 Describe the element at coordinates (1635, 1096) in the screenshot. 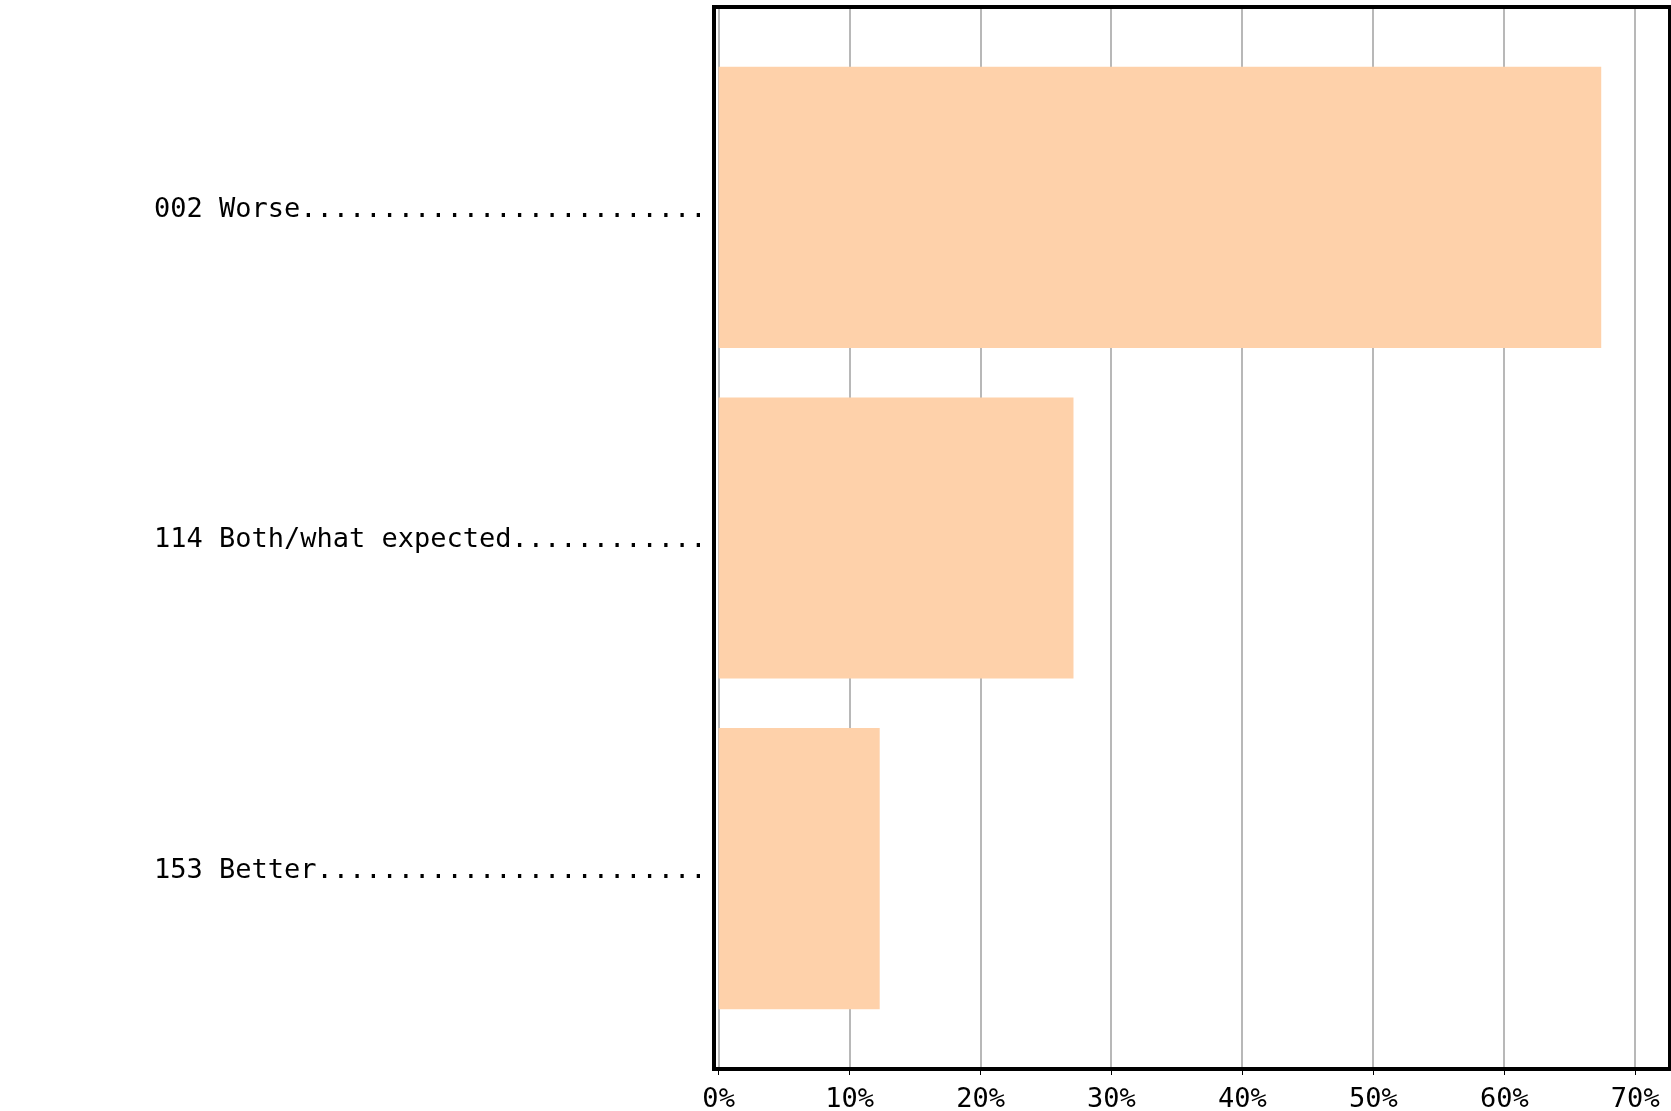

I see `x-tick-label: 70%` at that location.